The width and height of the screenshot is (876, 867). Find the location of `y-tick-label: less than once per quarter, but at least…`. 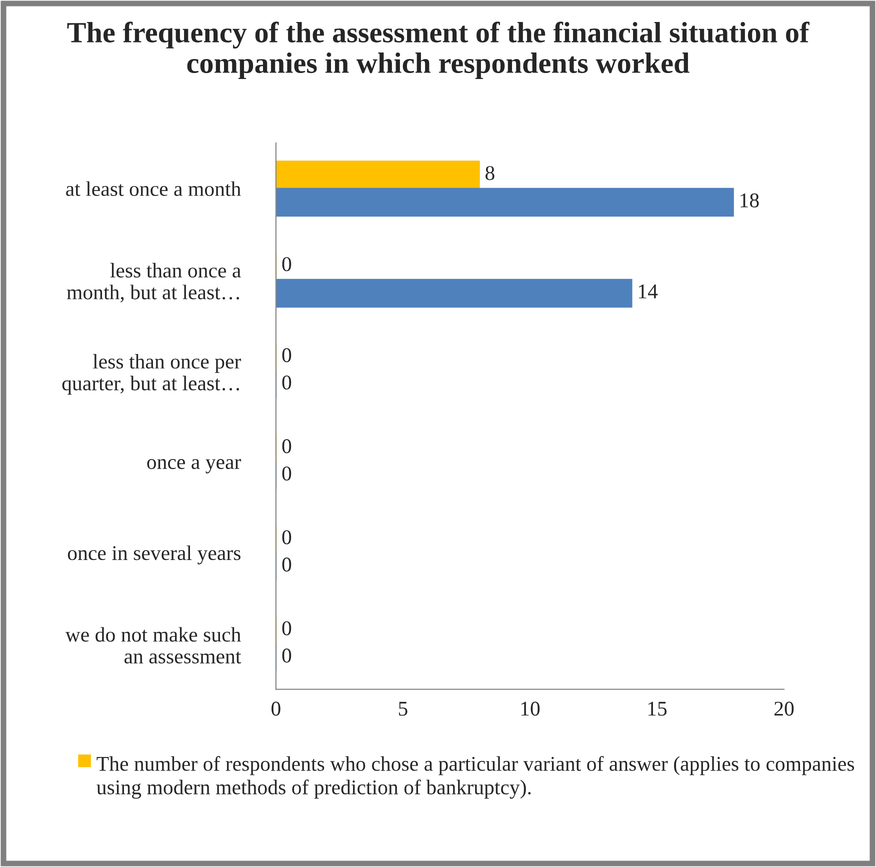

y-tick-label: less than once per quarter, but at least… is located at coordinates (152, 374).